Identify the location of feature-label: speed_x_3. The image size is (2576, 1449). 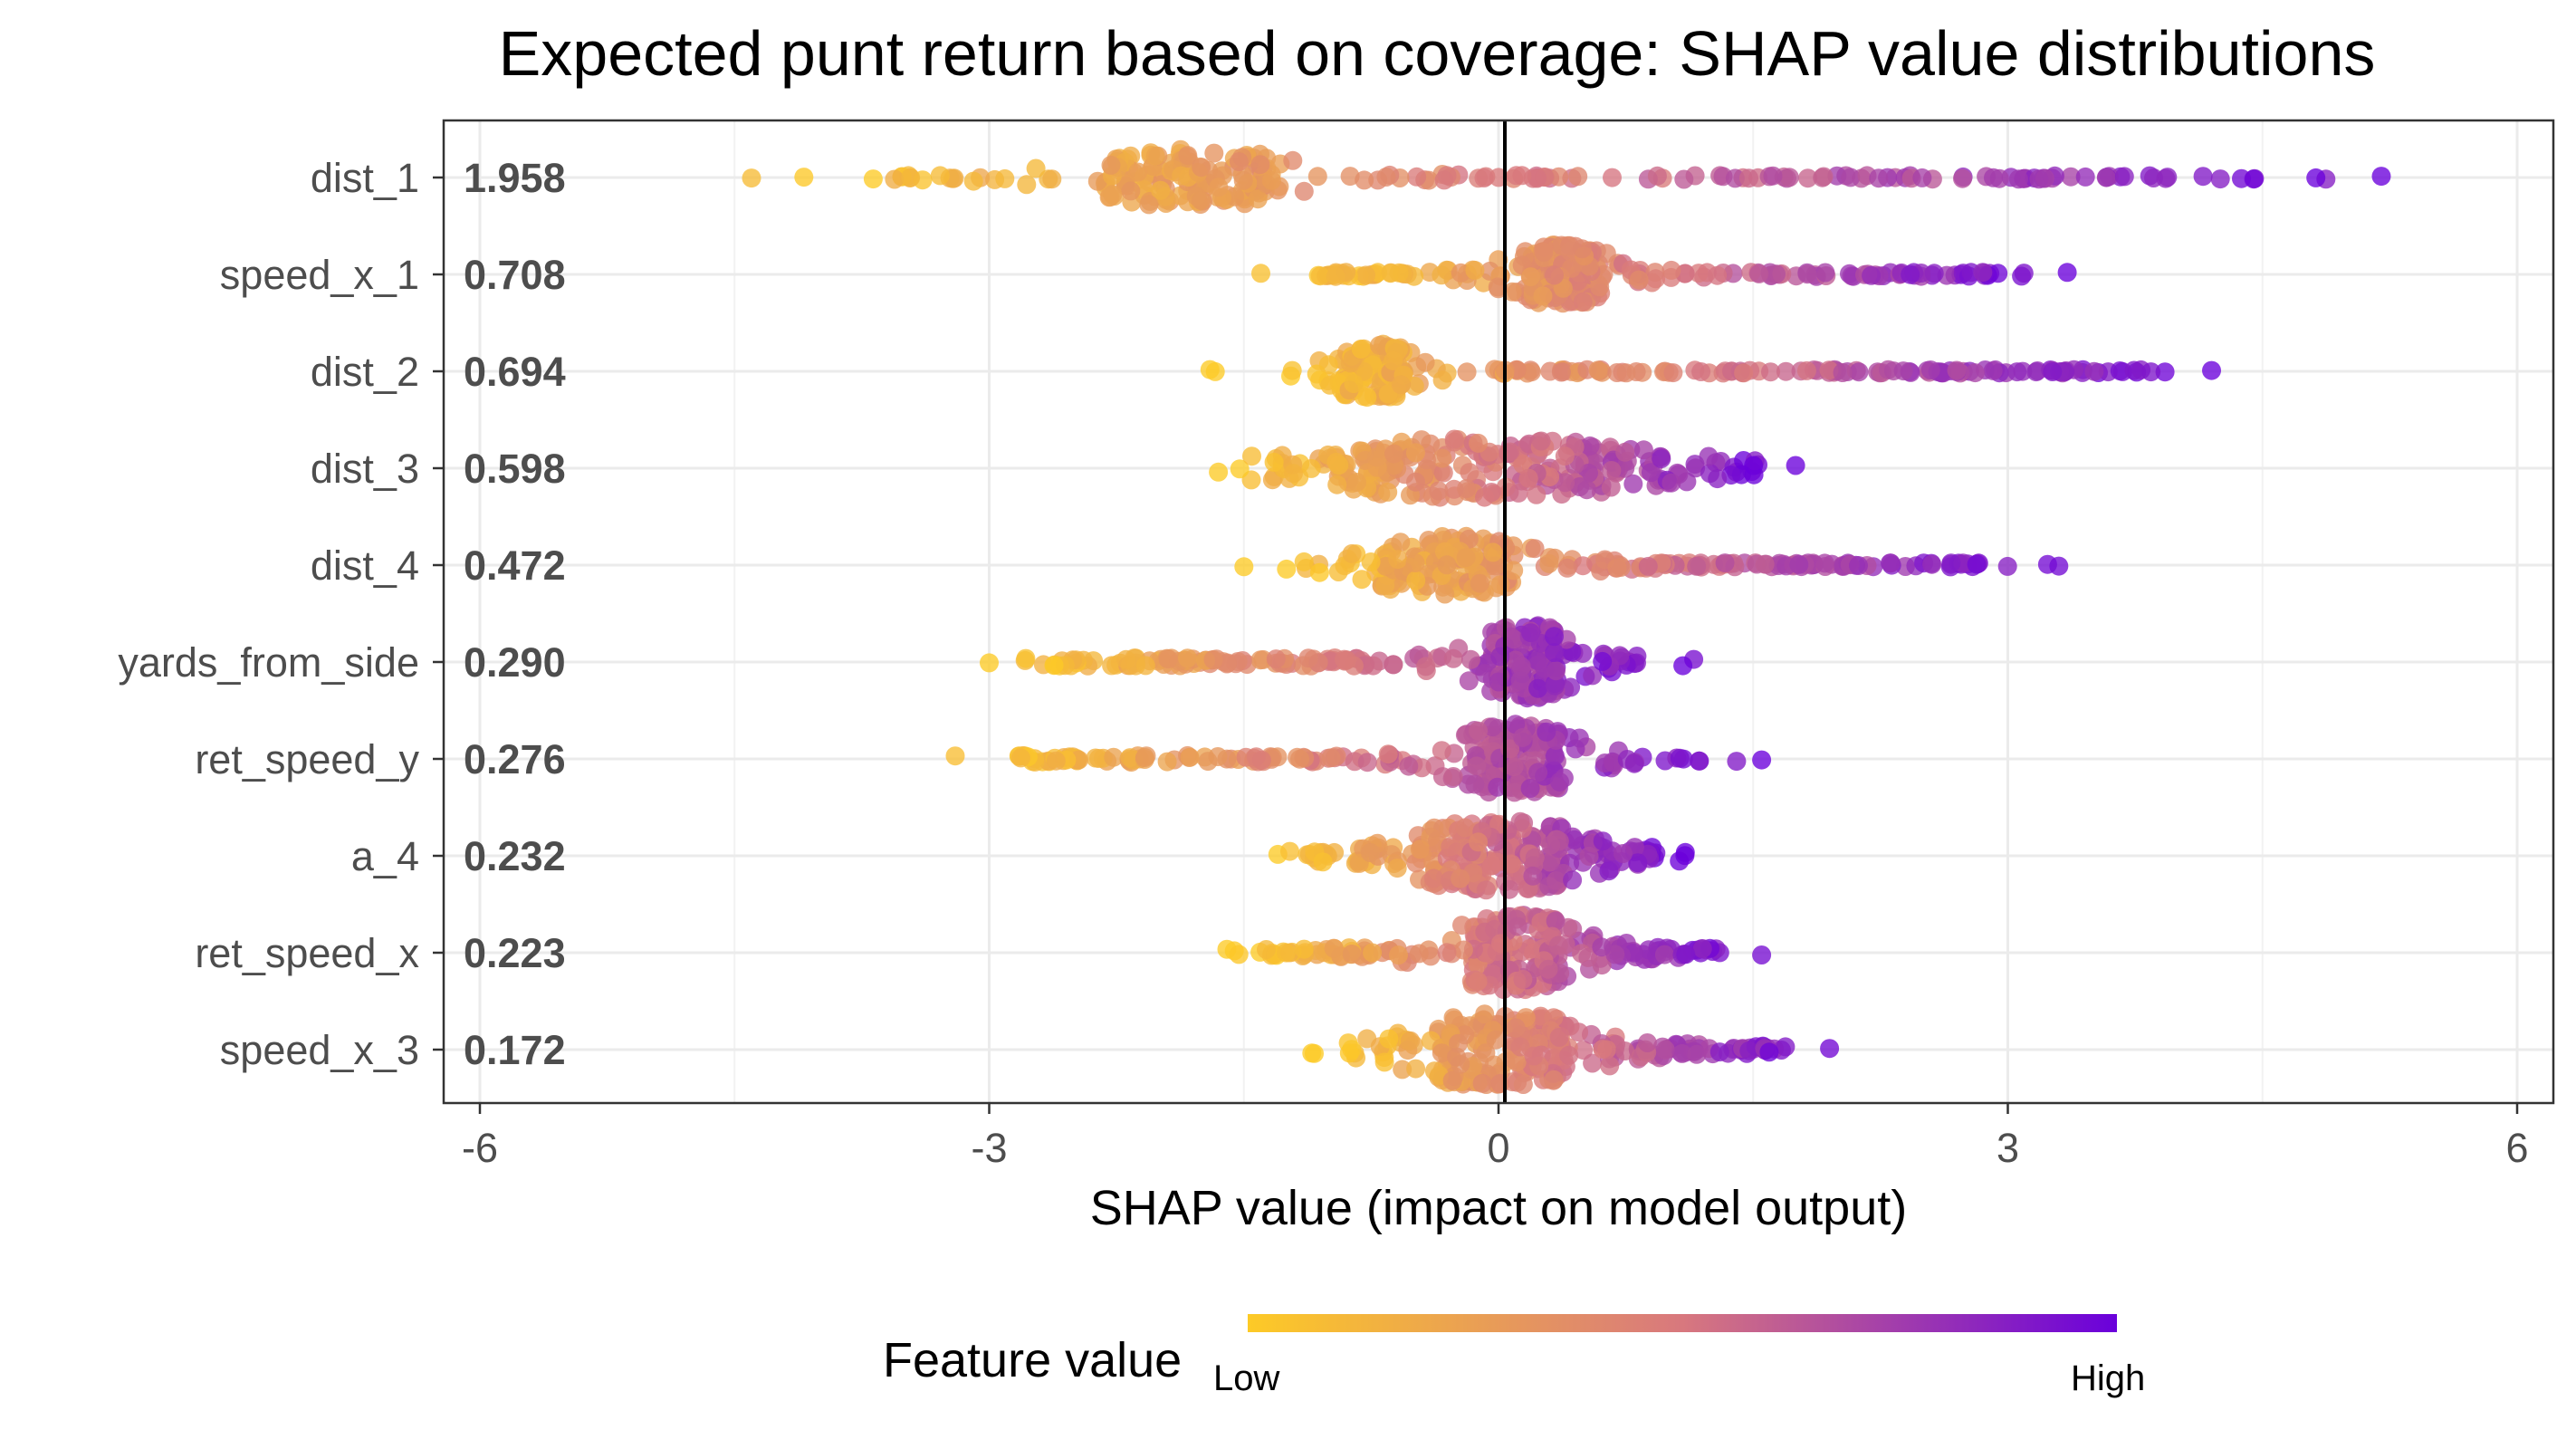
(319, 1050).